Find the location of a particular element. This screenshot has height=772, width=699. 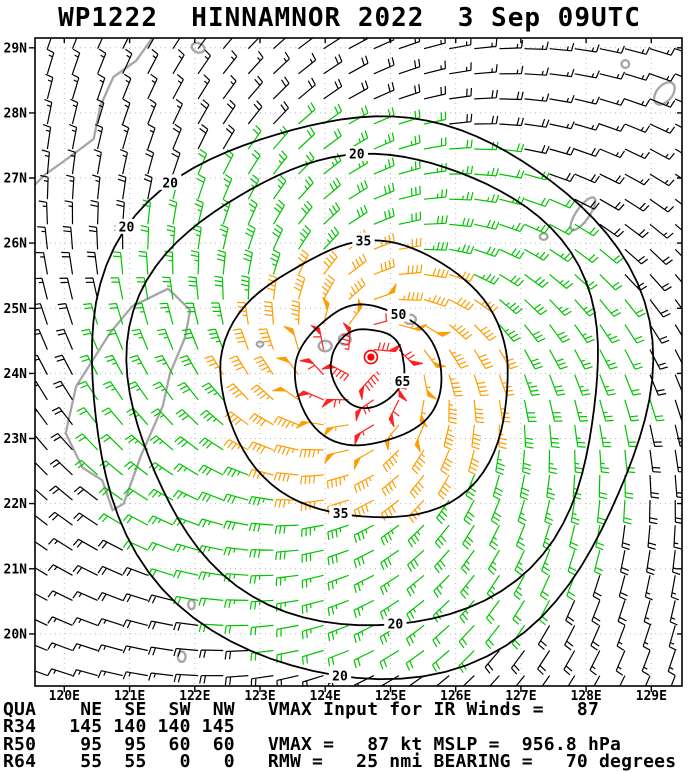

coastline-china is located at coordinates (94, 112).